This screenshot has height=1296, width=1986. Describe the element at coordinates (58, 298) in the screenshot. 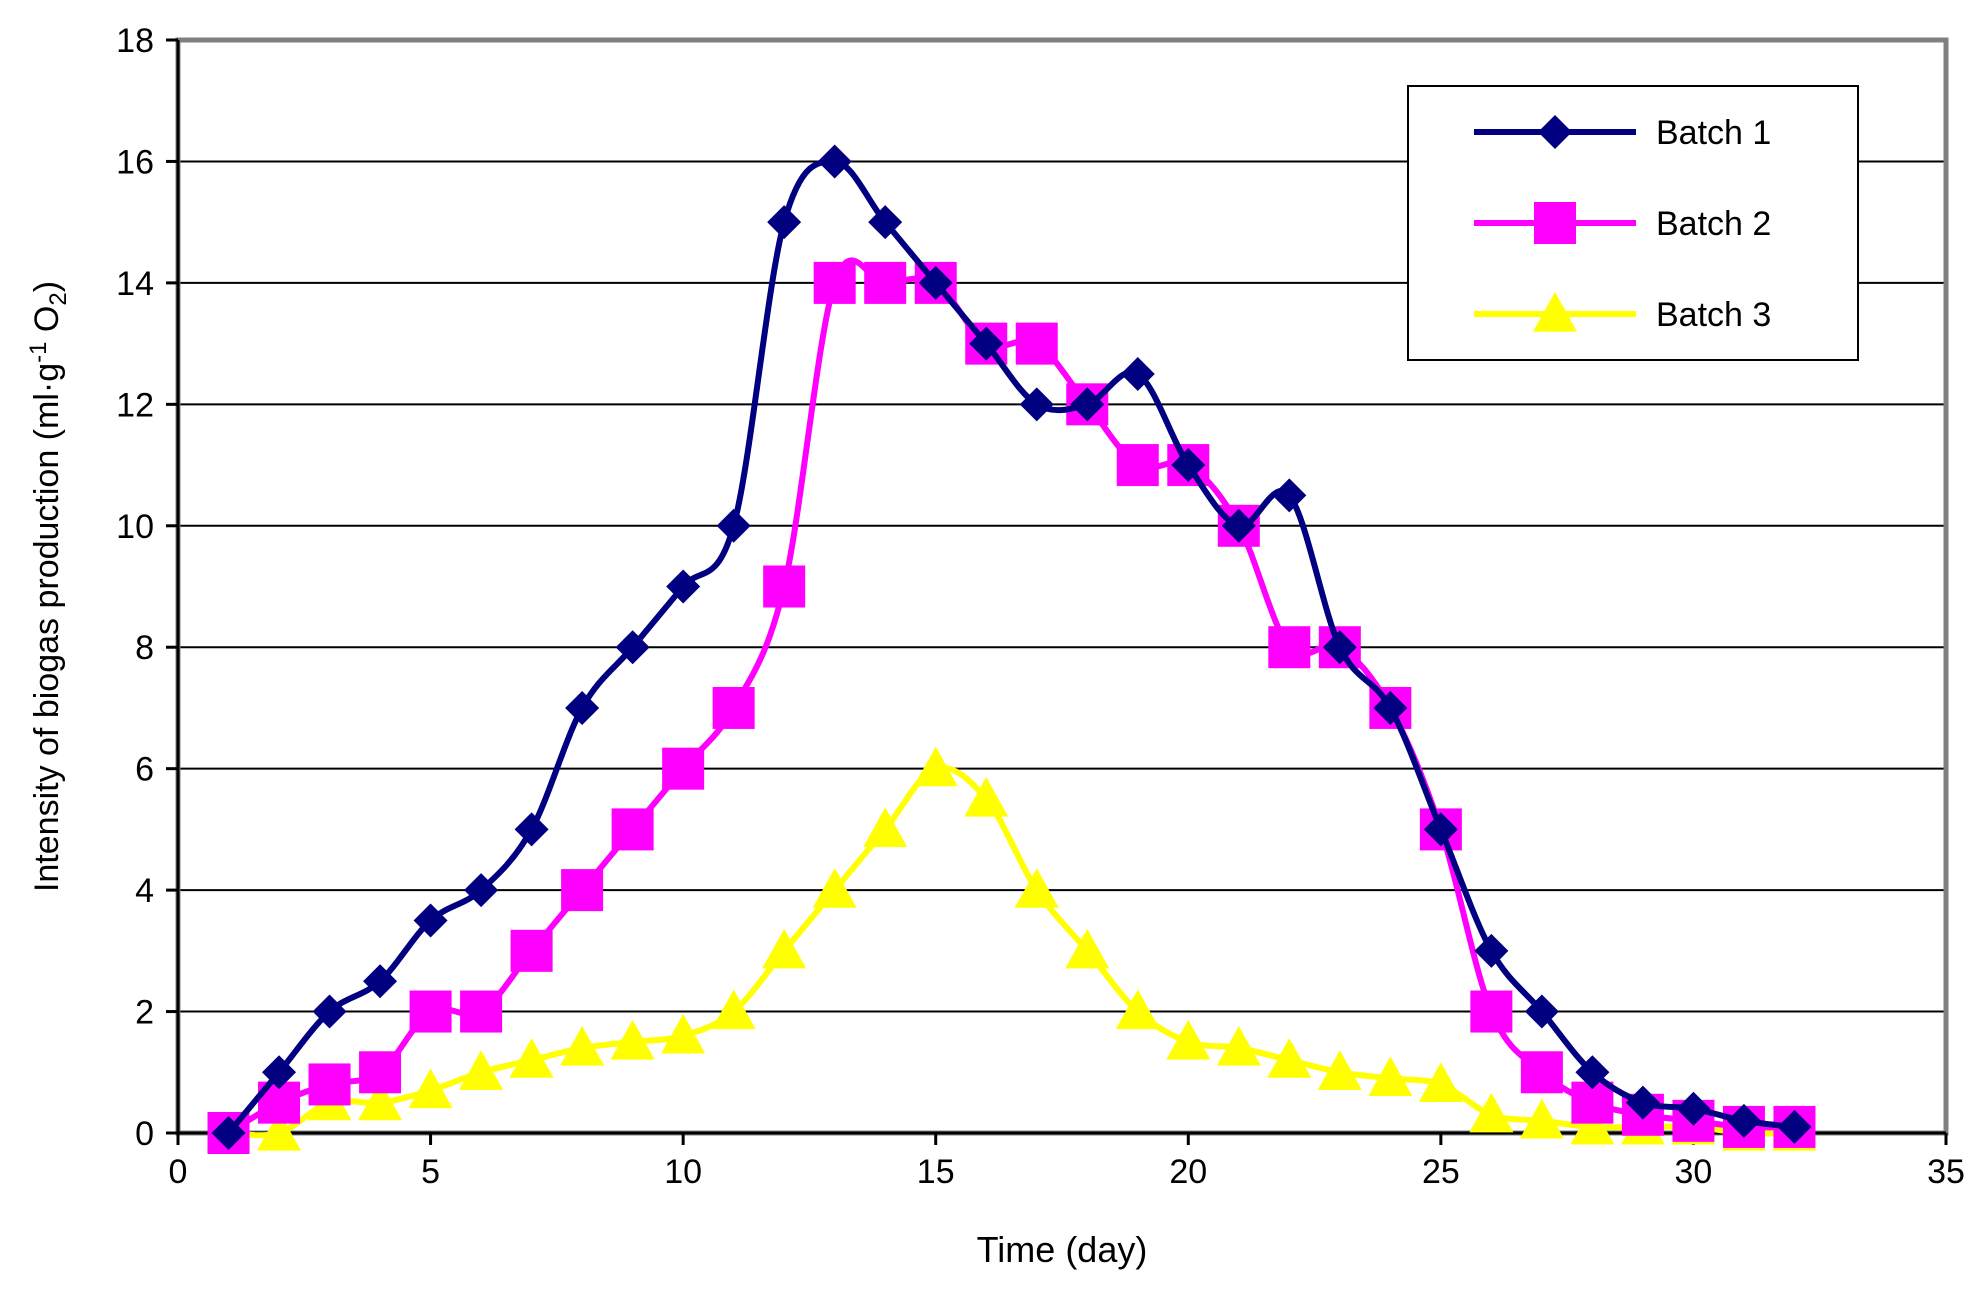

I see `y-axis-title-sub: 2` at that location.